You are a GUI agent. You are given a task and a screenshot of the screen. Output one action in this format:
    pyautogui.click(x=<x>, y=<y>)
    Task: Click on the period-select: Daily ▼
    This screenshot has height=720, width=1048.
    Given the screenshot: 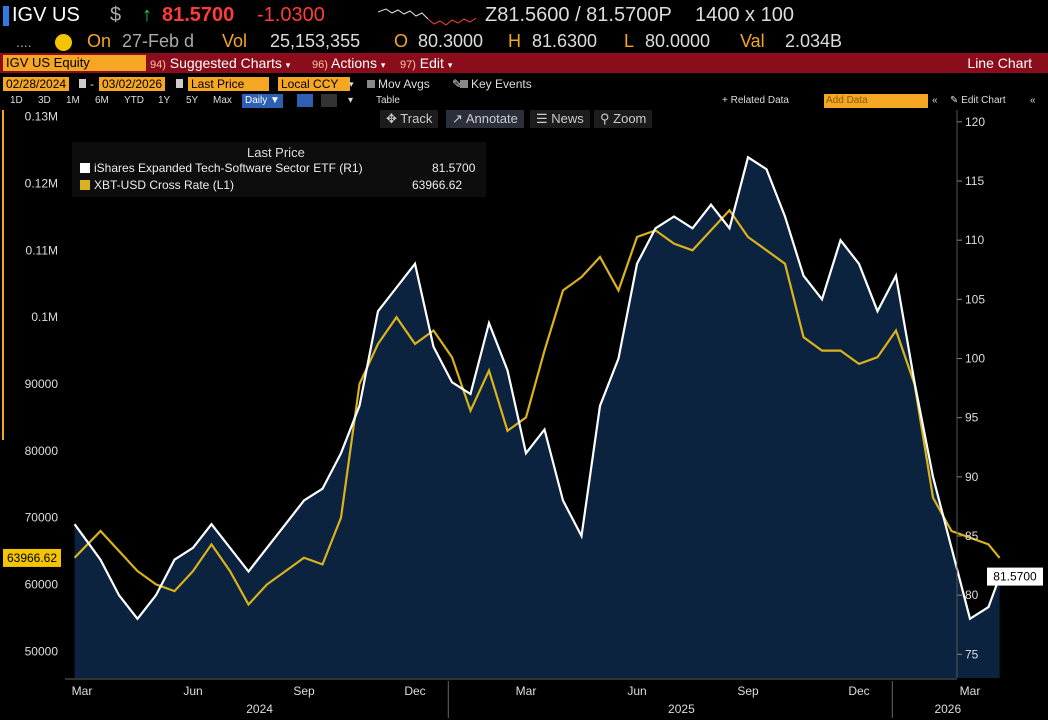 What is the action you would take?
    pyautogui.click(x=262, y=101)
    